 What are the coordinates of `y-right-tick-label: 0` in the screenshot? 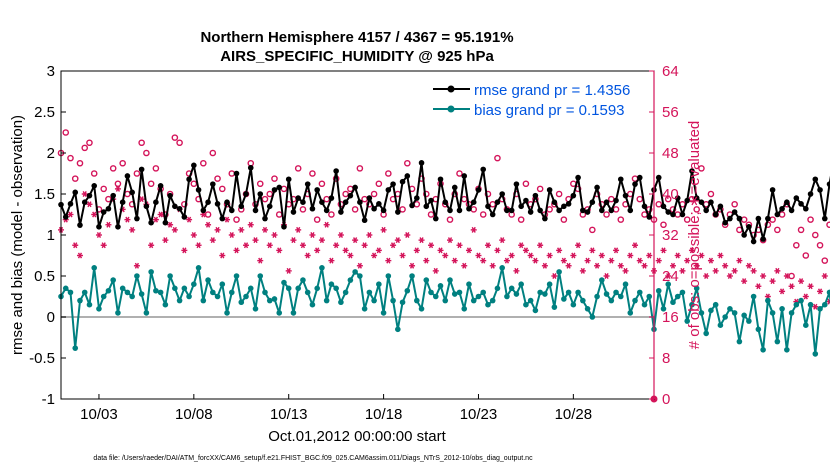 It's located at (666, 399).